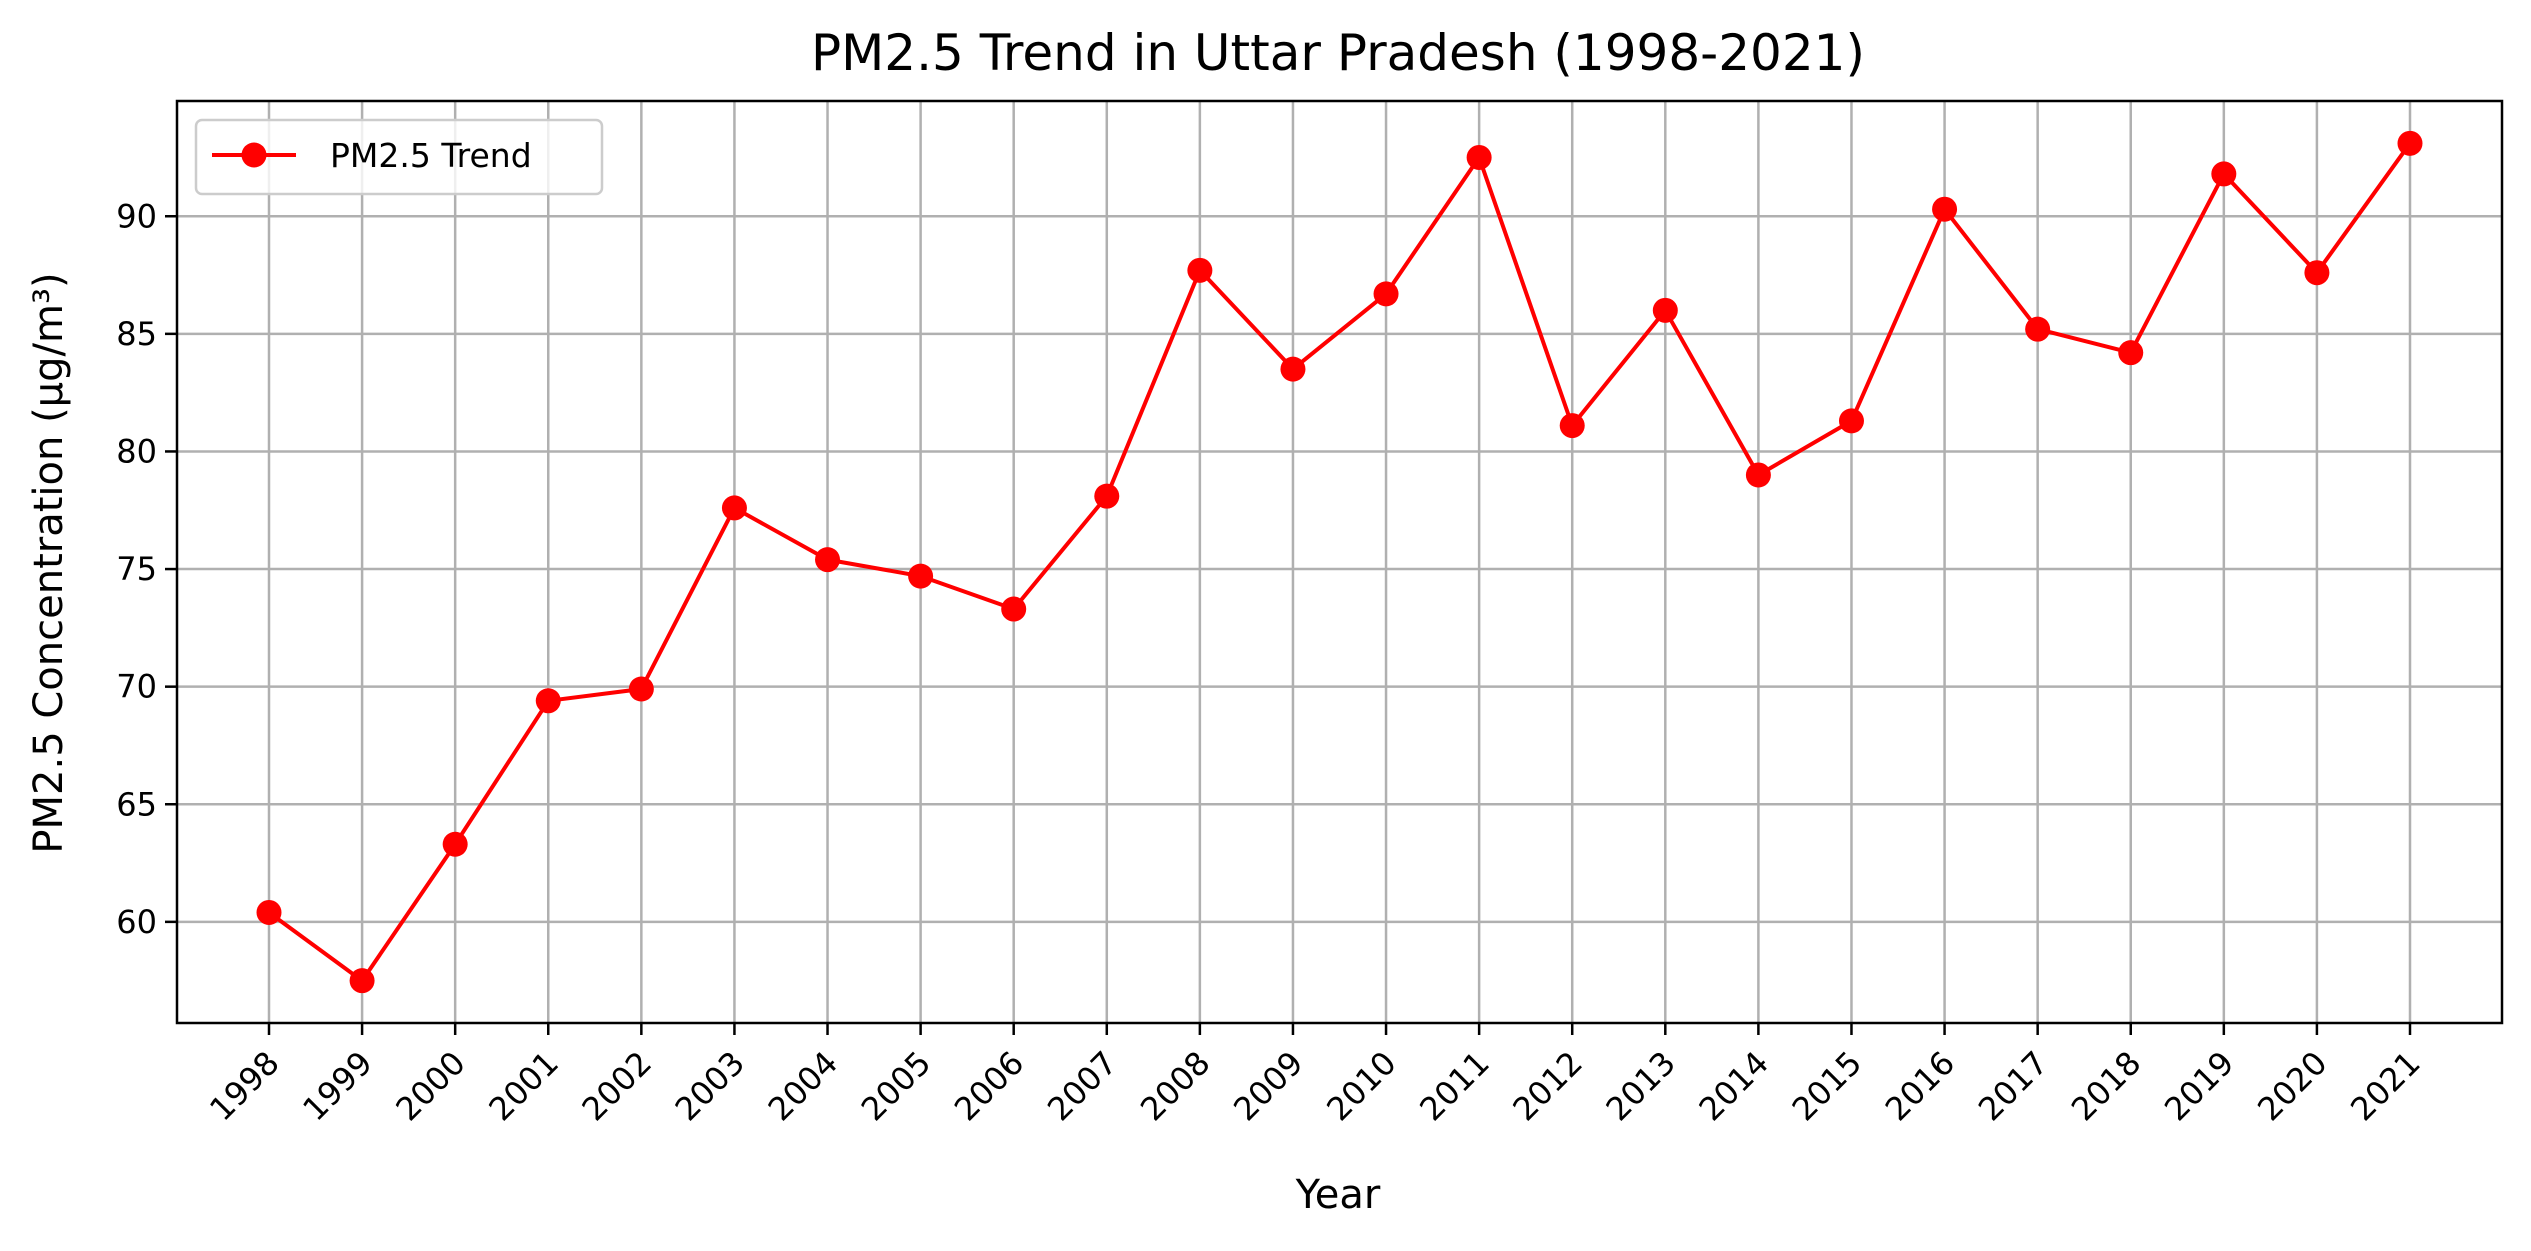 This screenshot has height=1251, width=2531. What do you see at coordinates (136, 334) in the screenshot?
I see `y-tick-label: 85` at bounding box center [136, 334].